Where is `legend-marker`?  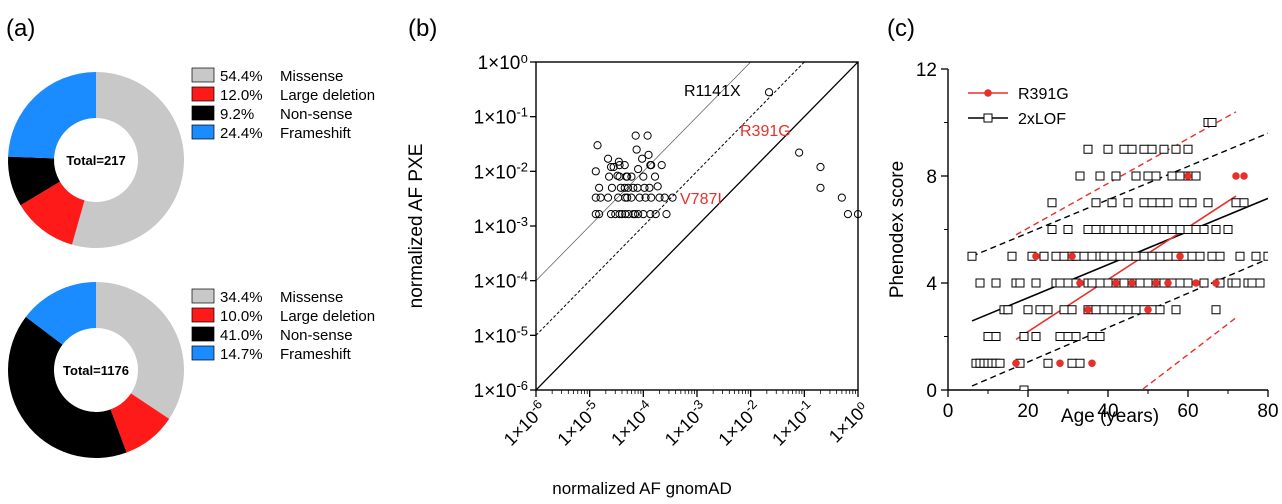
legend-marker is located at coordinates (988, 93).